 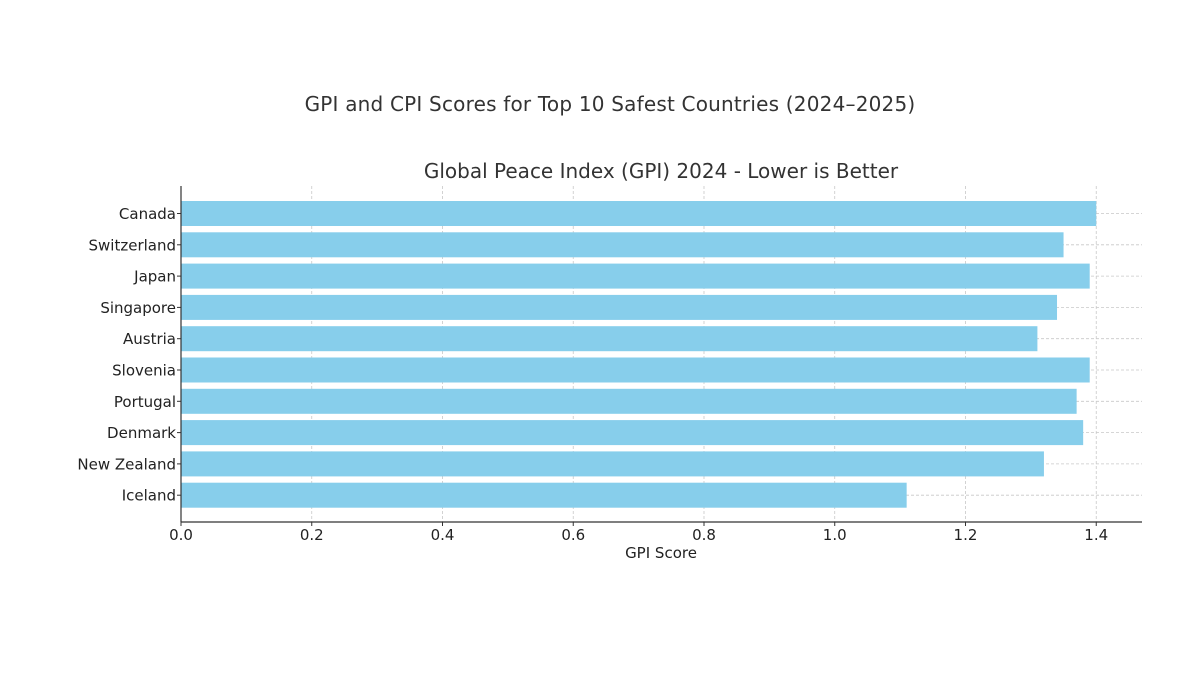 What do you see at coordinates (573, 535) in the screenshot?
I see `x-tick-label: 0.6` at bounding box center [573, 535].